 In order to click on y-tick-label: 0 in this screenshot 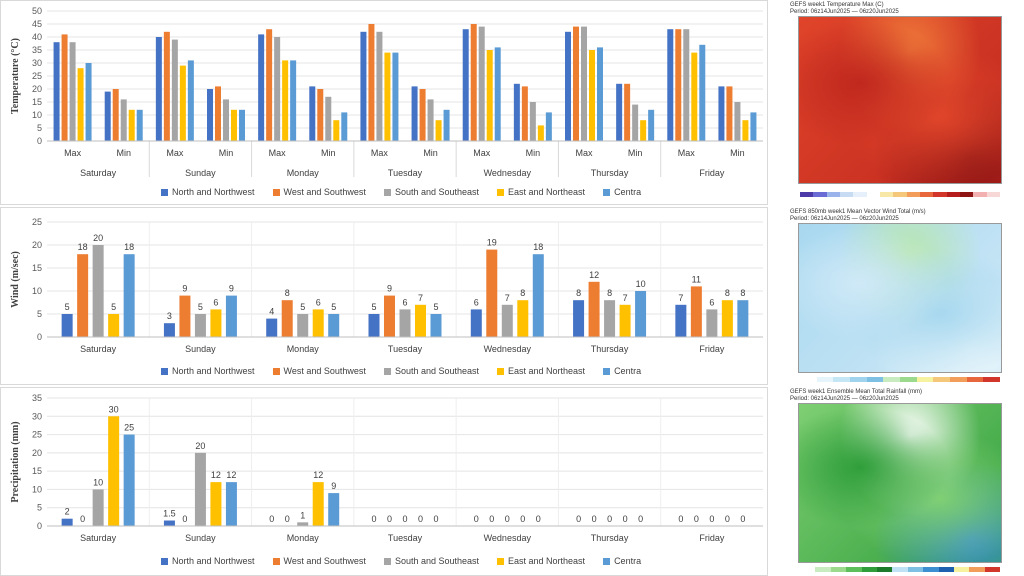, I will do `click(39, 337)`.